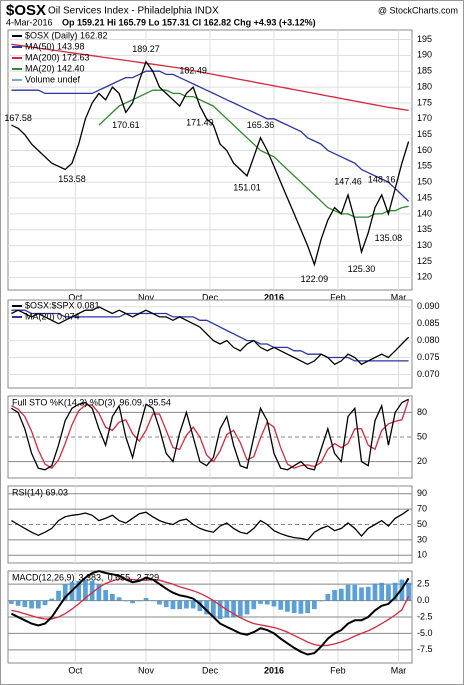 The width and height of the screenshot is (464, 685). I want to click on y-tick-label: 185, so click(424, 71).